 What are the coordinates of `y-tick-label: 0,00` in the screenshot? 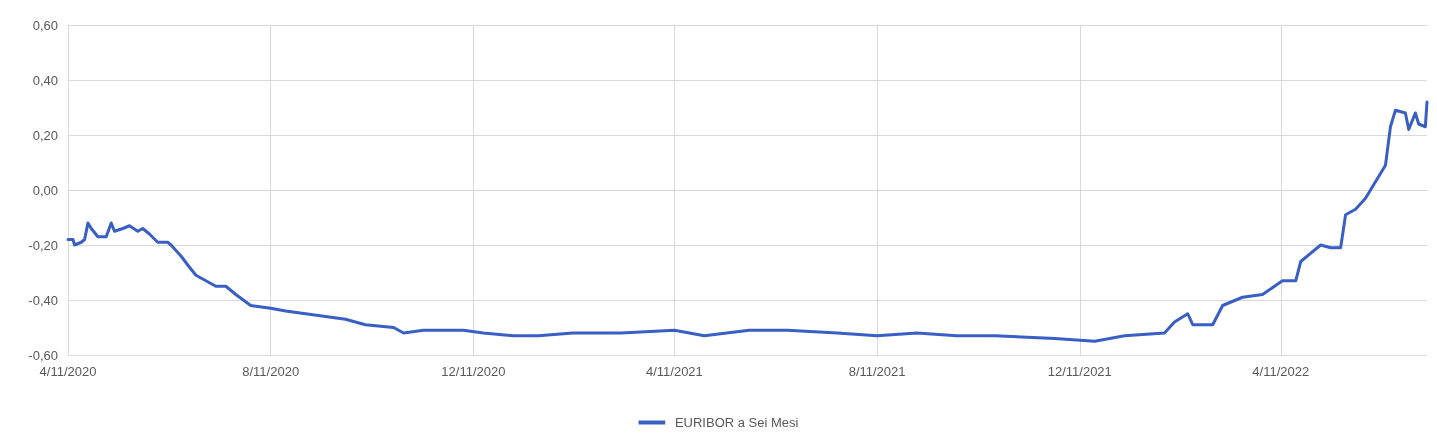 It's located at (45, 190).